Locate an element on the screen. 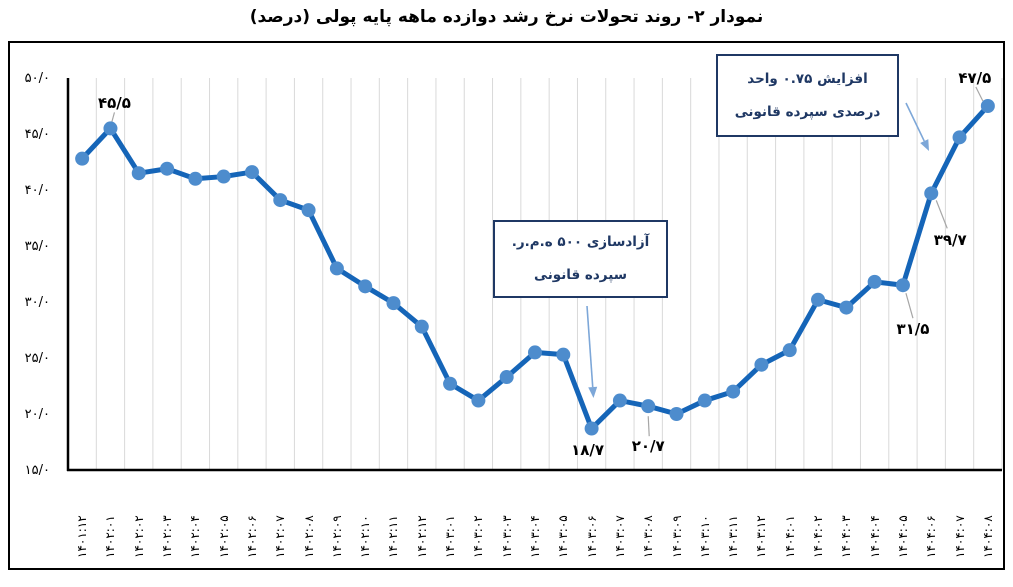 This screenshot has width=1013, height=587. y-axis-tick-label: ۳۵/۰ is located at coordinates (37, 246).